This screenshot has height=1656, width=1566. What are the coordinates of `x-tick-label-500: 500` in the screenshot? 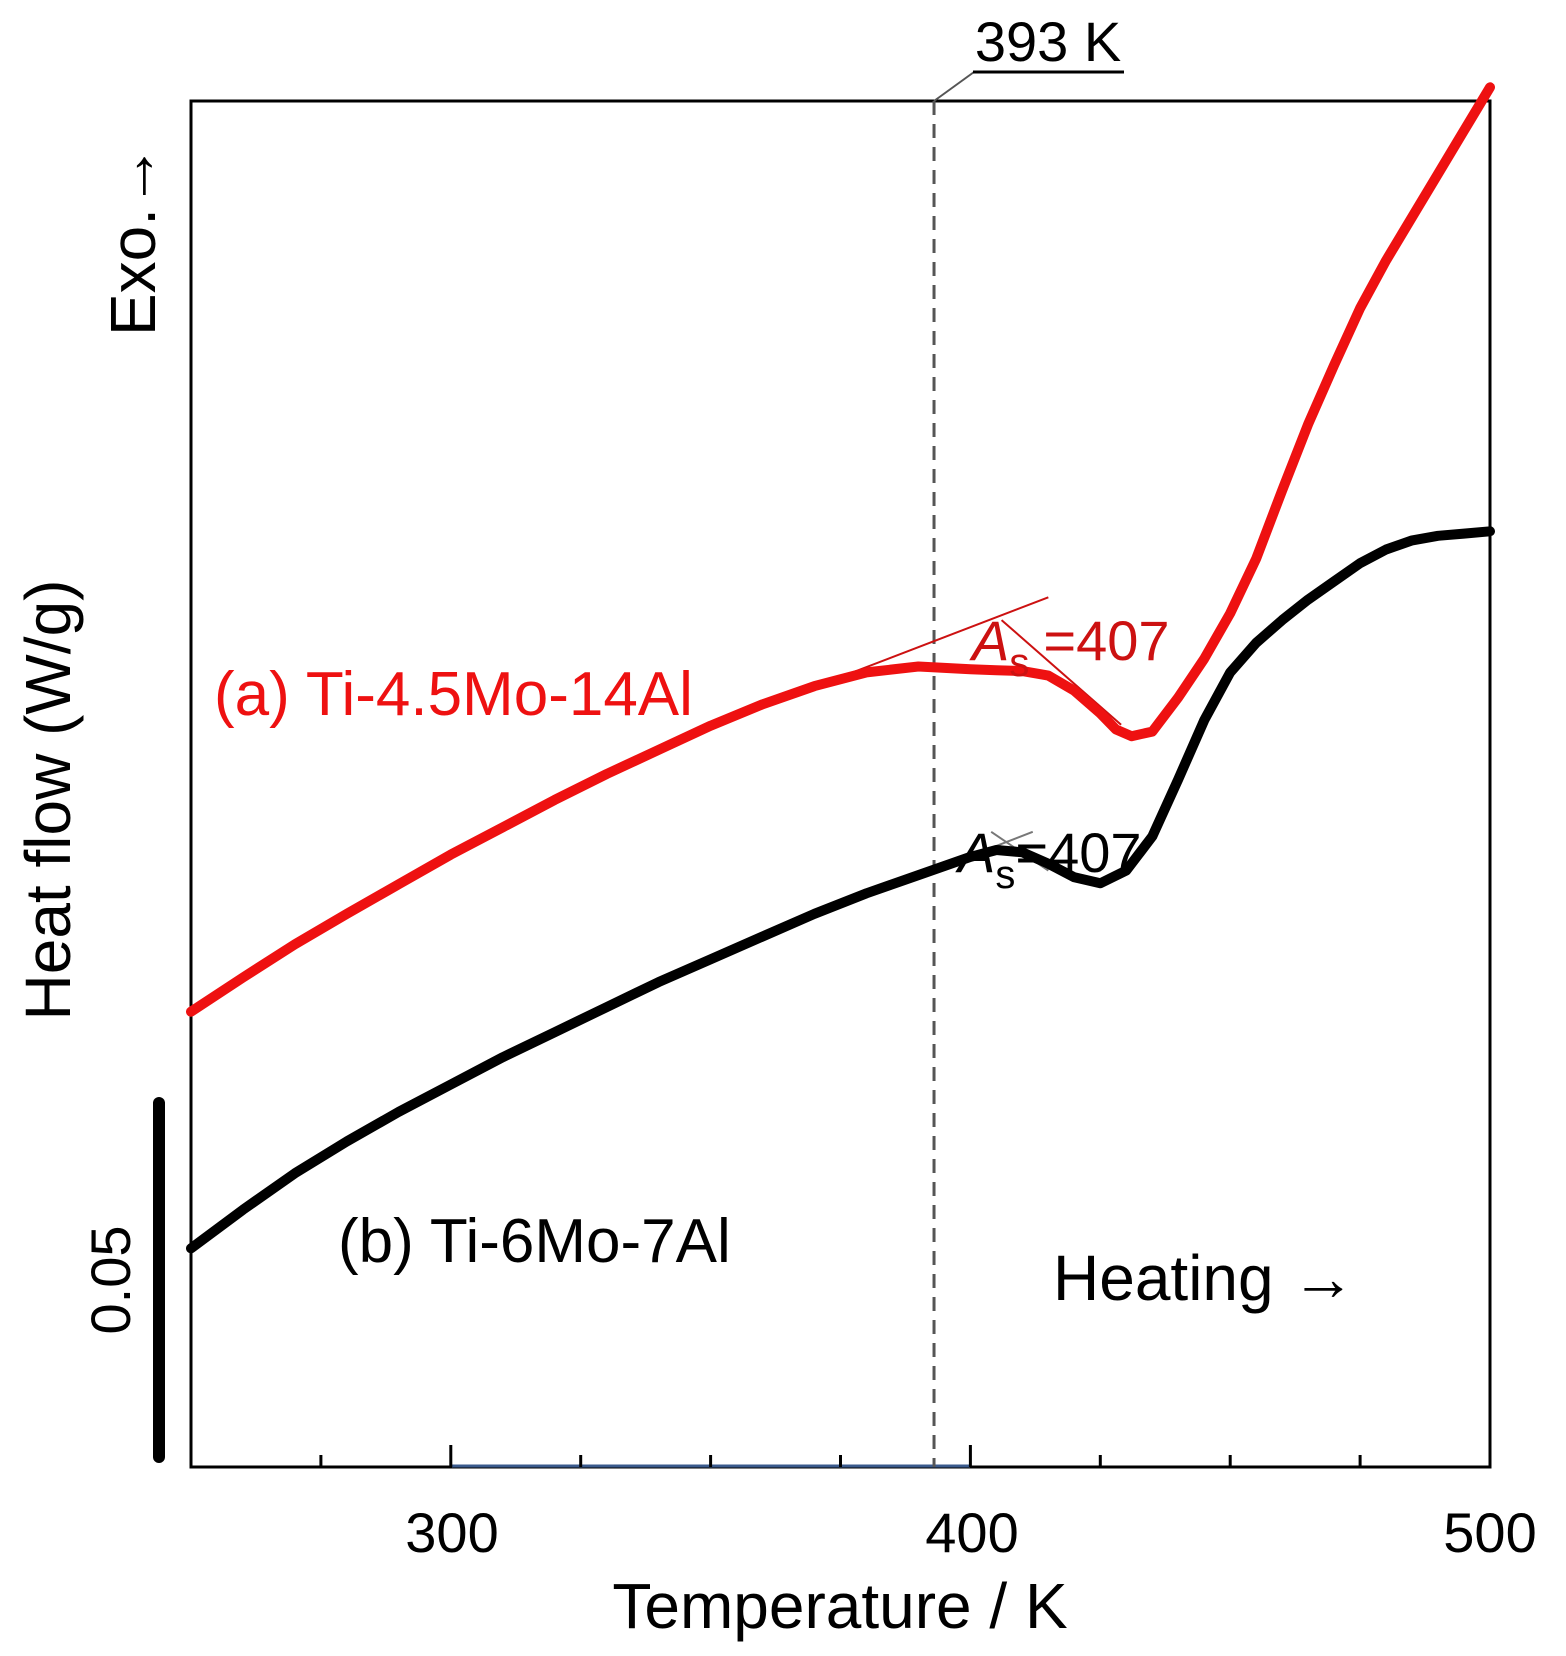 It's located at (1489, 1532).